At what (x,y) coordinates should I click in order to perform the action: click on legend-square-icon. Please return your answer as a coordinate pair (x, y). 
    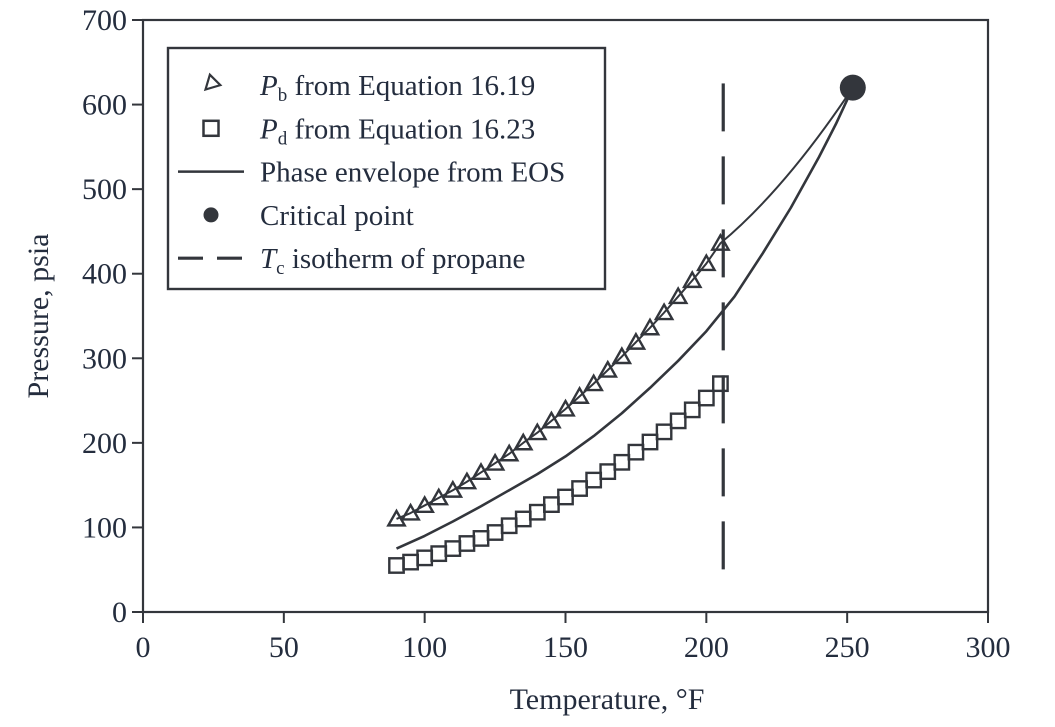
    Looking at the image, I should click on (211, 128).